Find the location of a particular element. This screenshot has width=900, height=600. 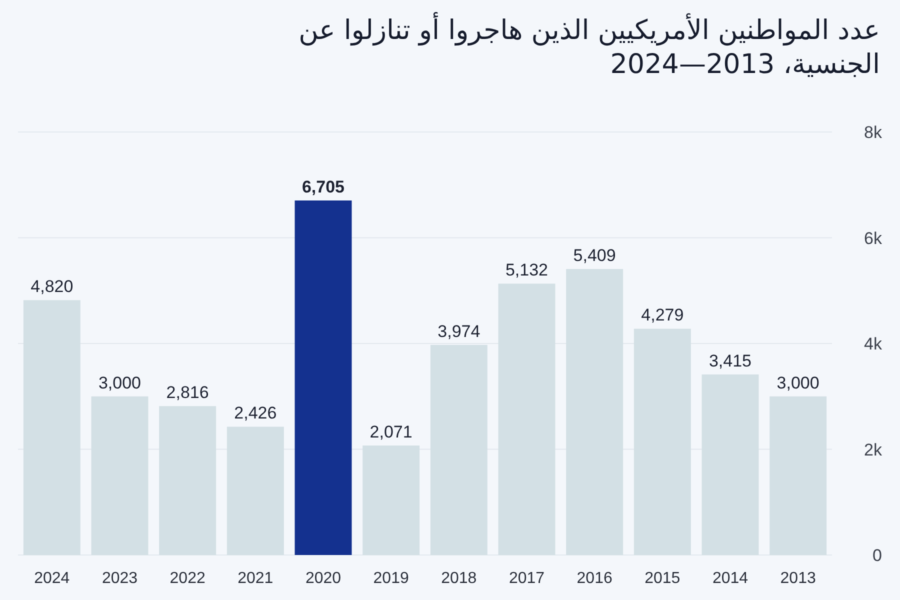

data-label: 4,279 is located at coordinates (662, 315).